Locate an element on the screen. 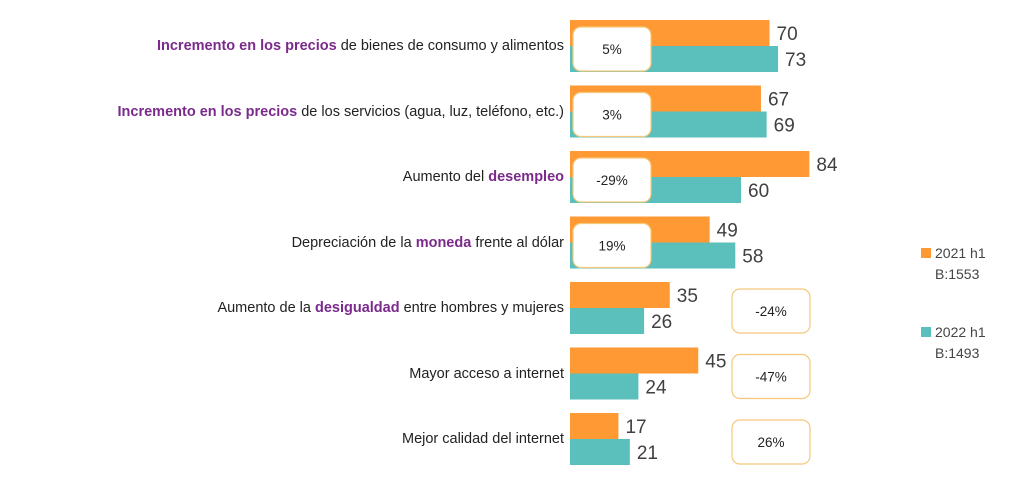  change-label-1: 5% is located at coordinates (612, 49).